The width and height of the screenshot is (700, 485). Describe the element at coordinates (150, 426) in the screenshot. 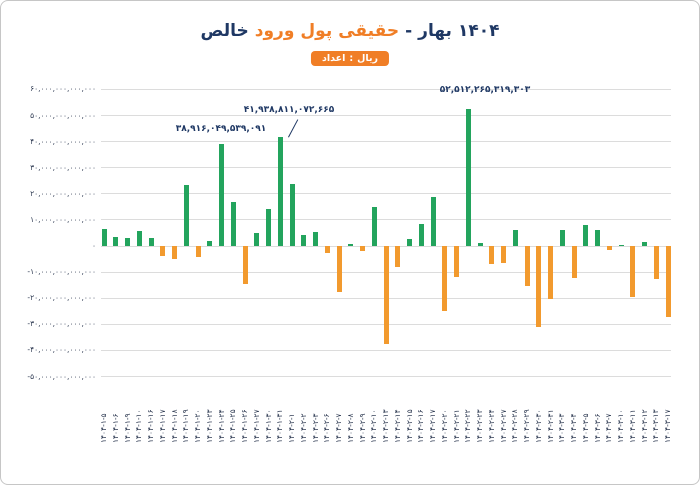

I see `x-tick-label: ۱۴۰۴-۱-۱۶` at that location.